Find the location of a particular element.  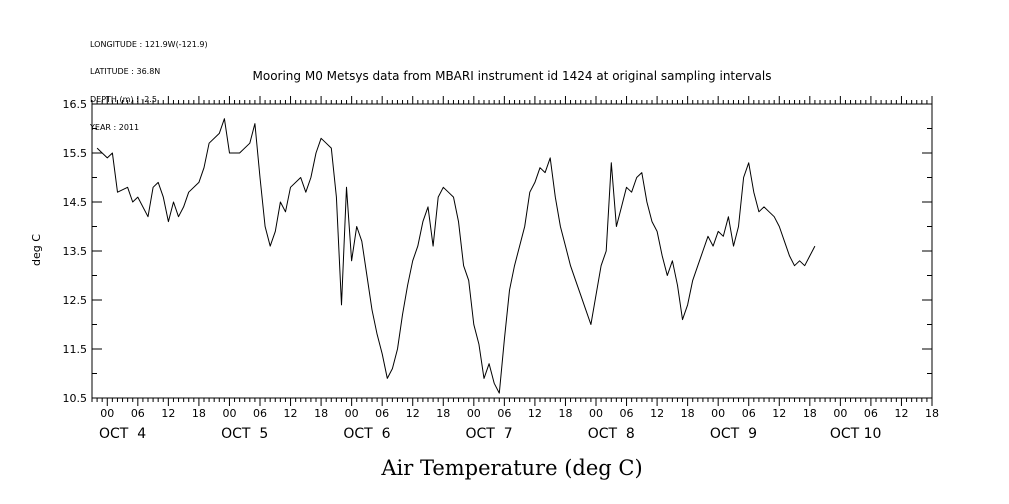

year-text: YEAR : 2011 is located at coordinates (115, 128).